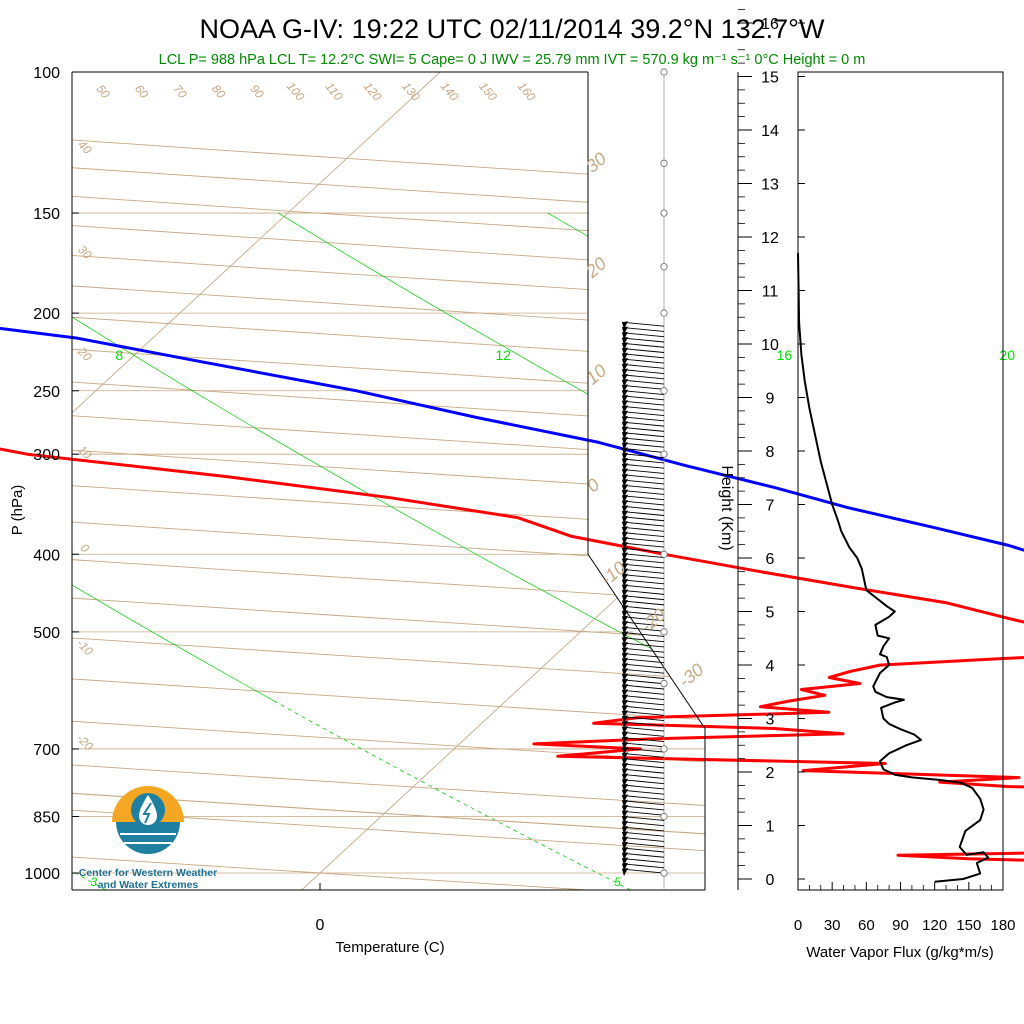 The height and width of the screenshot is (1024, 1024). What do you see at coordinates (770, 720) in the screenshot?
I see `height-tick-label: 3` at bounding box center [770, 720].